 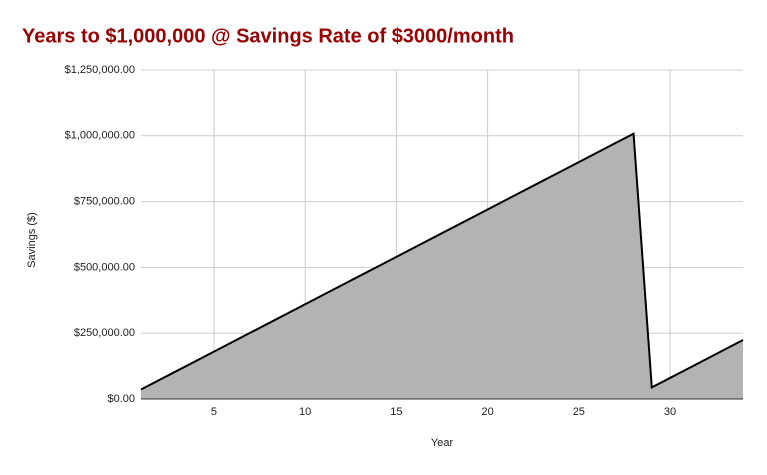 What do you see at coordinates (100, 136) in the screenshot?
I see `y-tick-label: $1,000,000.00` at bounding box center [100, 136].